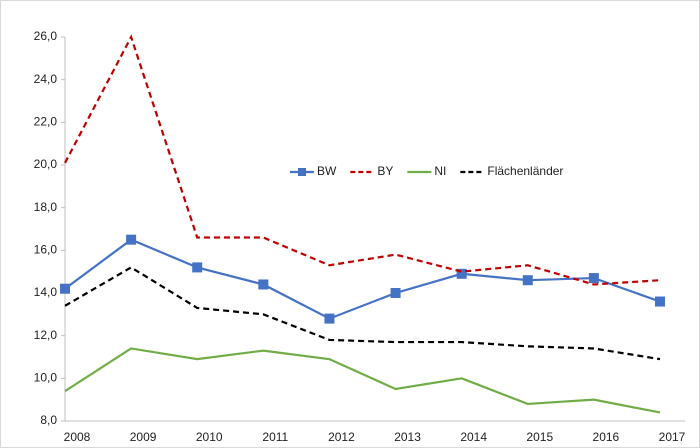 This screenshot has width=700, height=448. I want to click on legend-label: BW, so click(327, 171).